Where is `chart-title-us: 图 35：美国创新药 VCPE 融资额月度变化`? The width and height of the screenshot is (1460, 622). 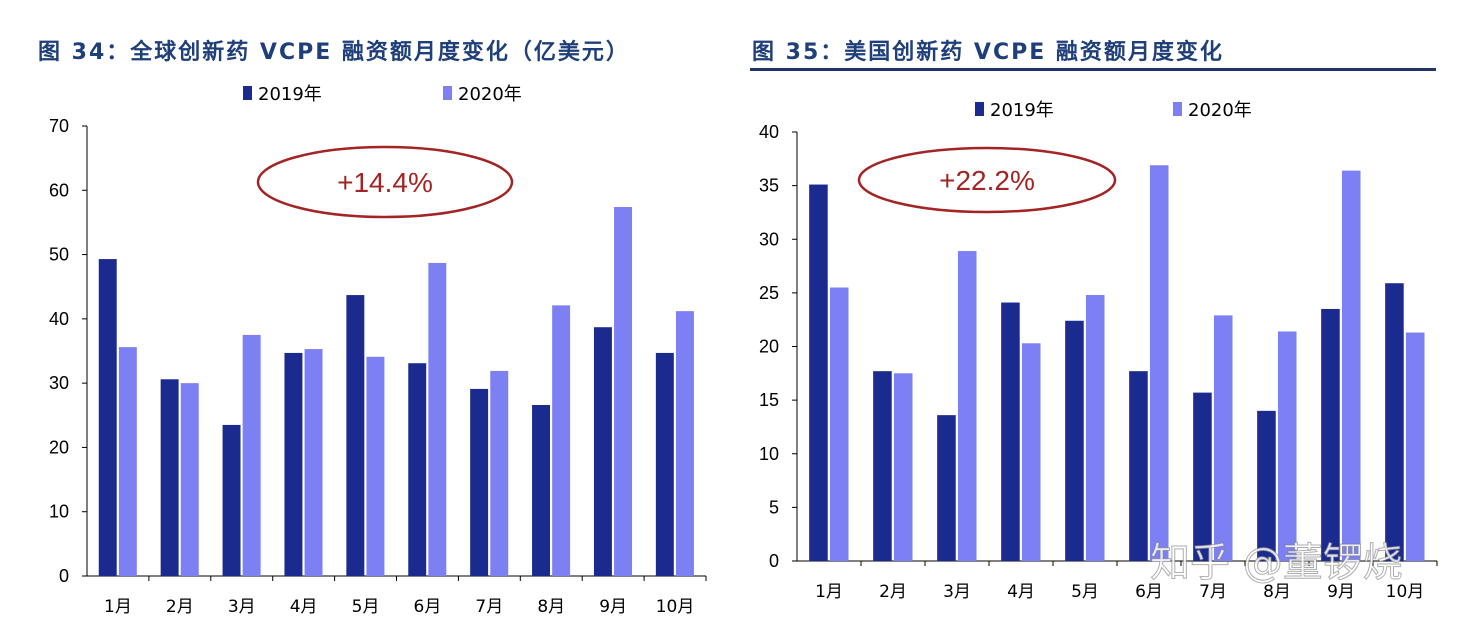 chart-title-us: 图 35：美国创新药 VCPE 融资额月度变化 is located at coordinates (988, 52).